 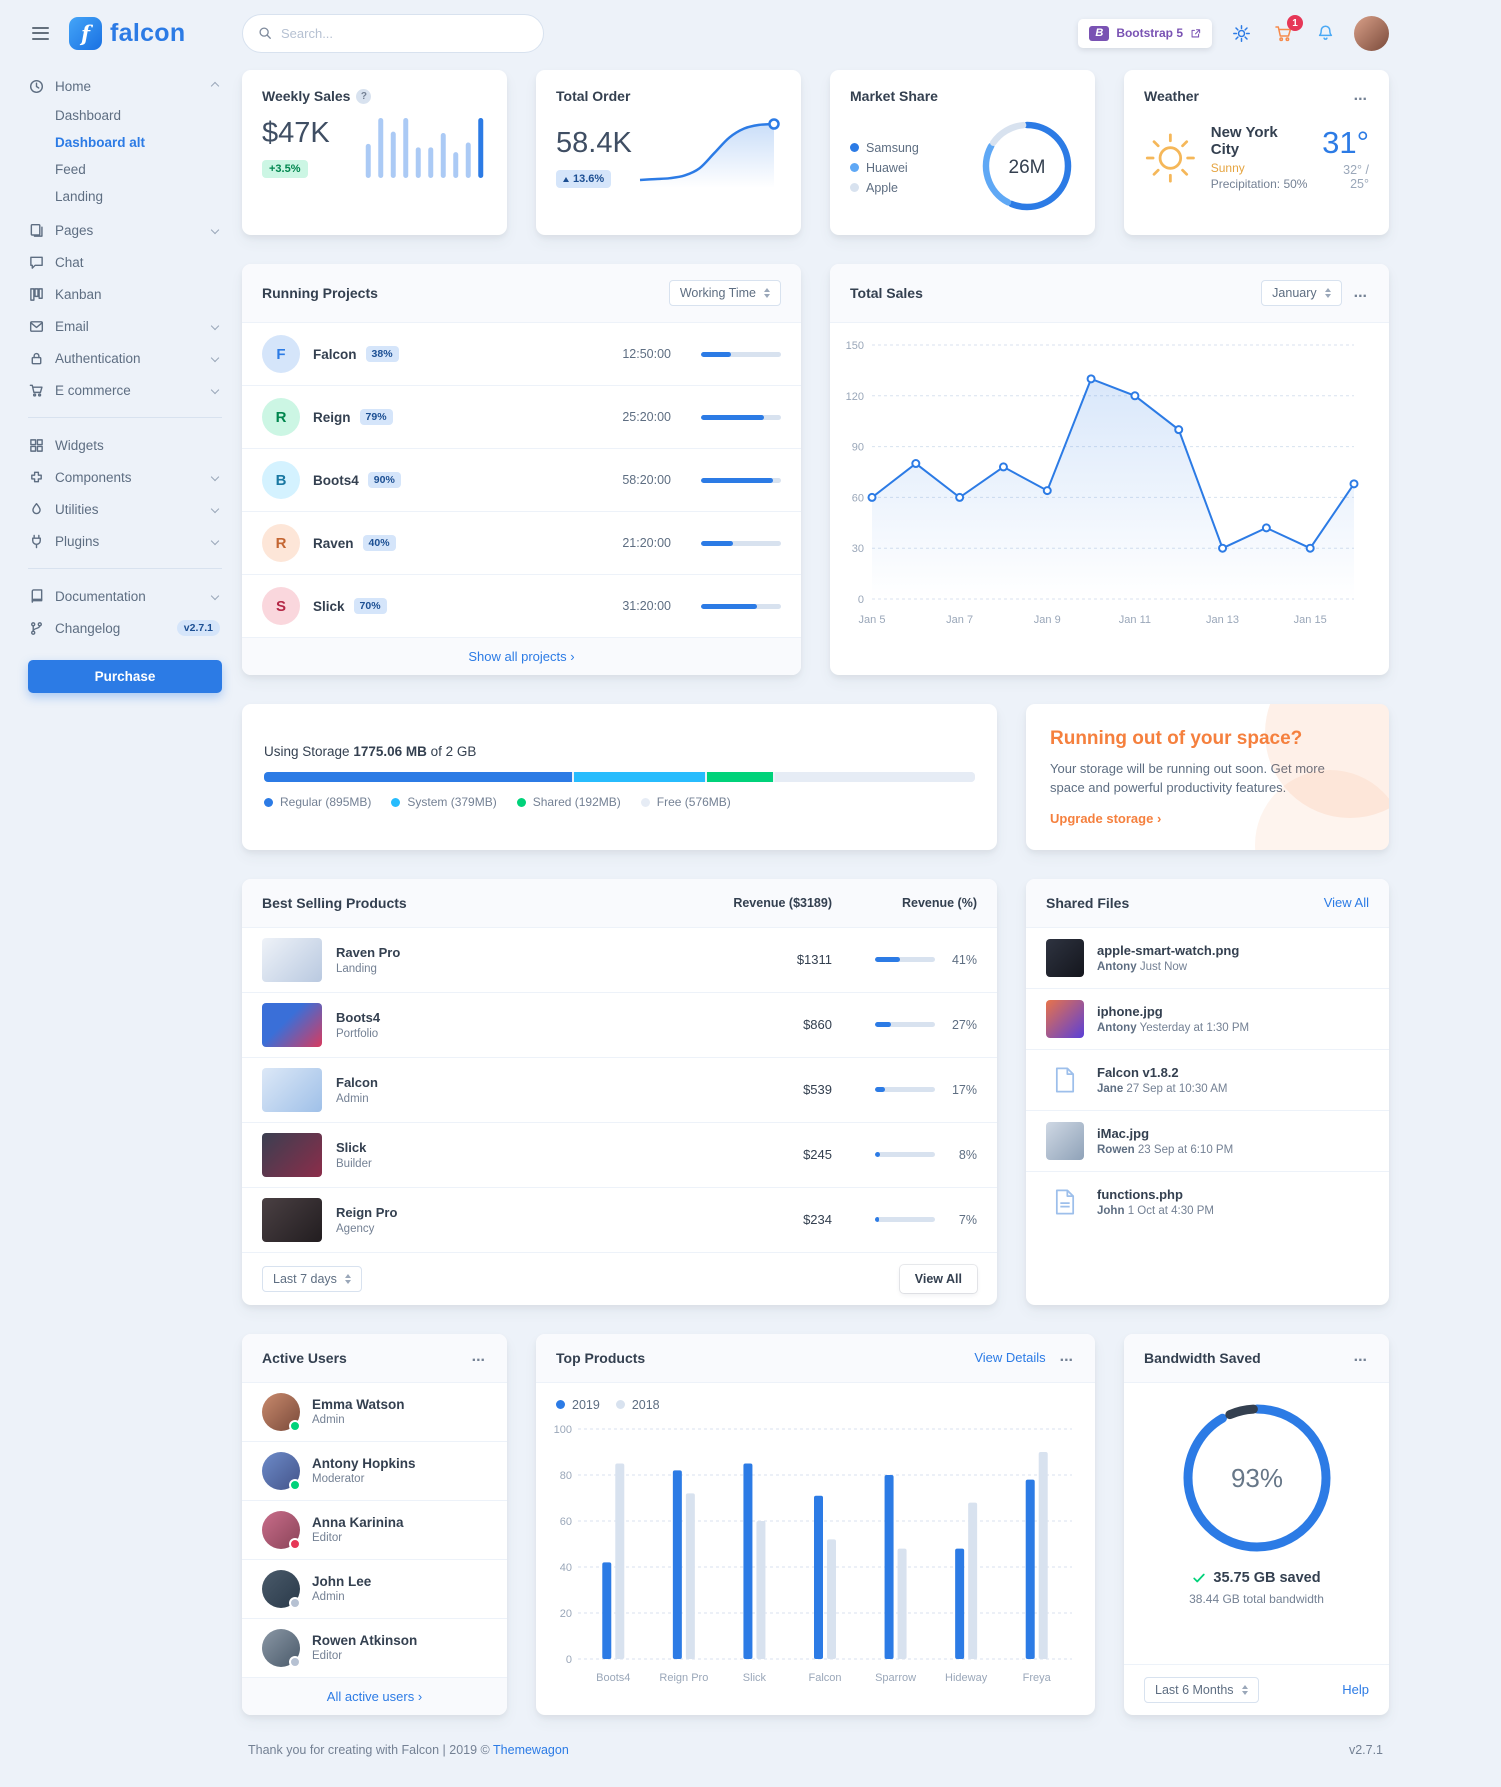 What do you see at coordinates (563, 1430) in the screenshot?
I see `svg-text: 100` at bounding box center [563, 1430].